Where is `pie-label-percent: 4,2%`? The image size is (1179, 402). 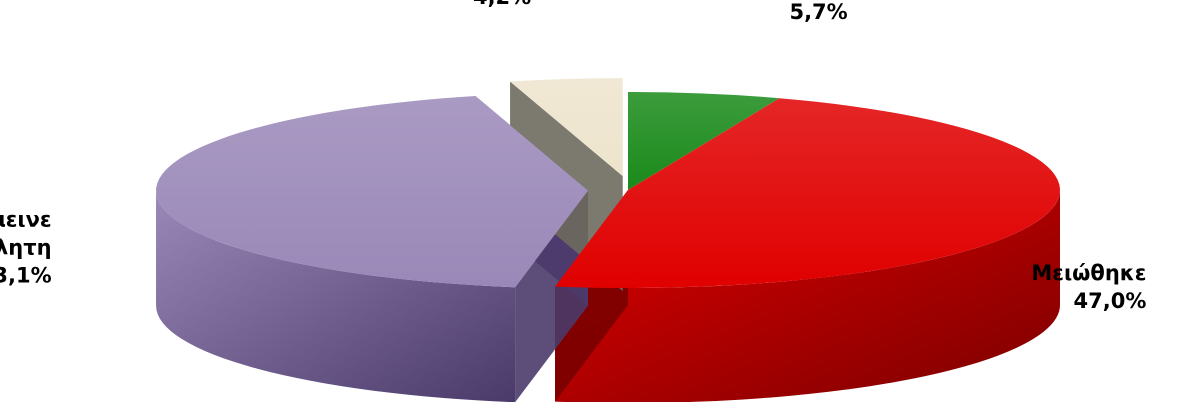 pie-label-percent: 4,2% is located at coordinates (502, 4).